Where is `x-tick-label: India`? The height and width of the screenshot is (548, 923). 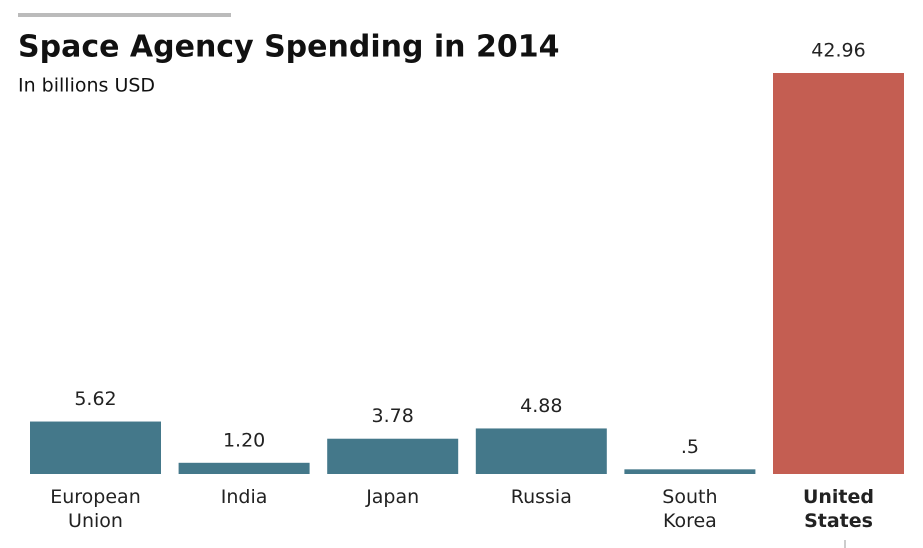 x-tick-label: India is located at coordinates (244, 497).